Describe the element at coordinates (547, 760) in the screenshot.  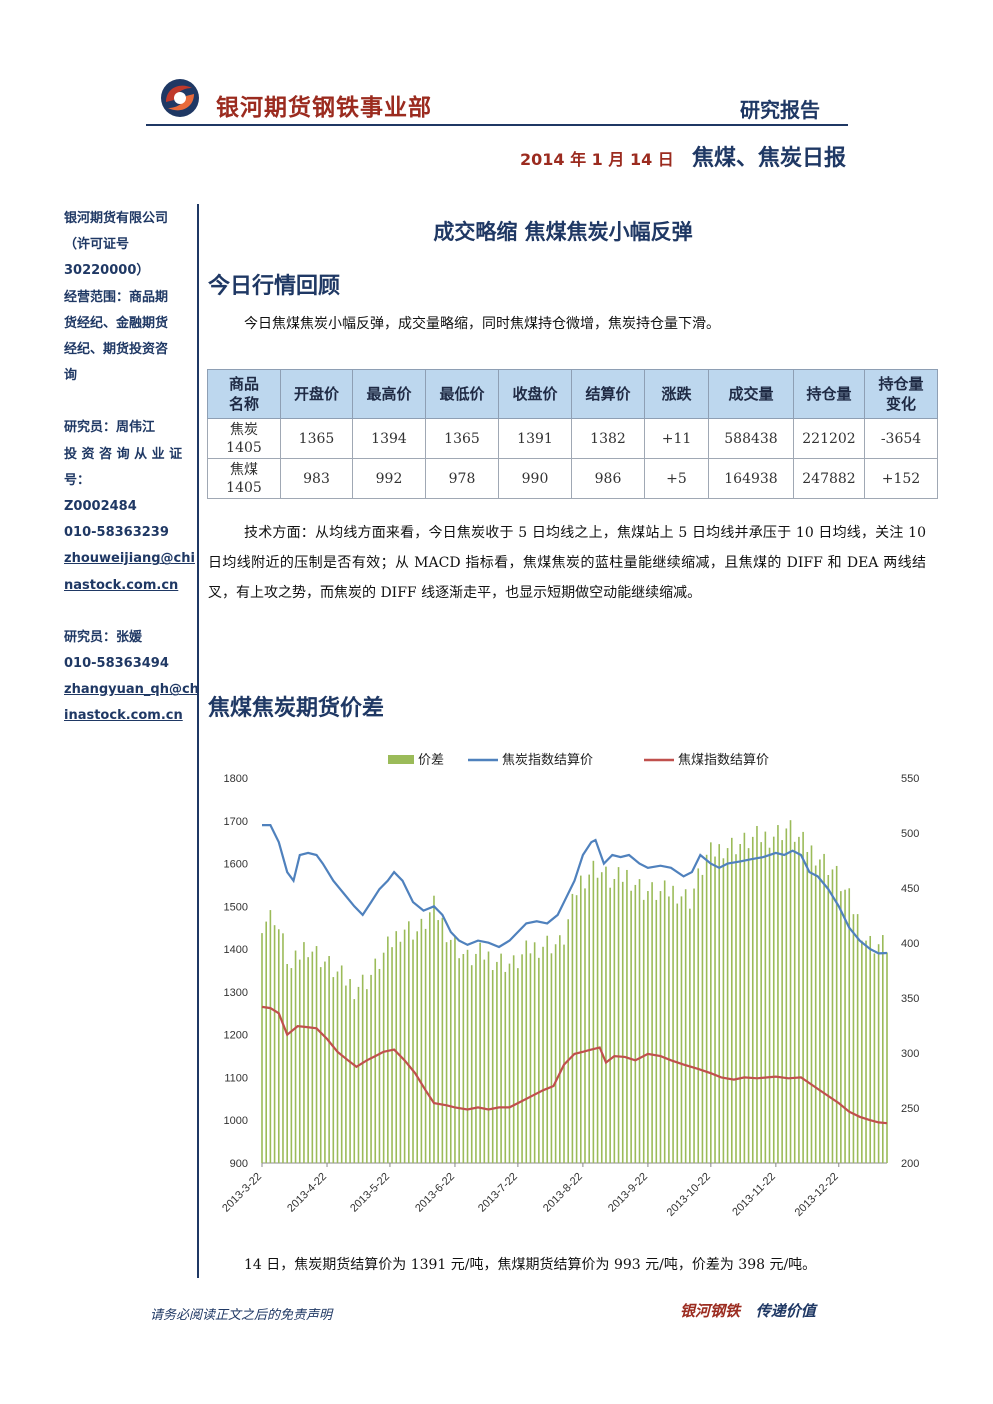
I see `legend-label: 焦炭指数结算价` at that location.